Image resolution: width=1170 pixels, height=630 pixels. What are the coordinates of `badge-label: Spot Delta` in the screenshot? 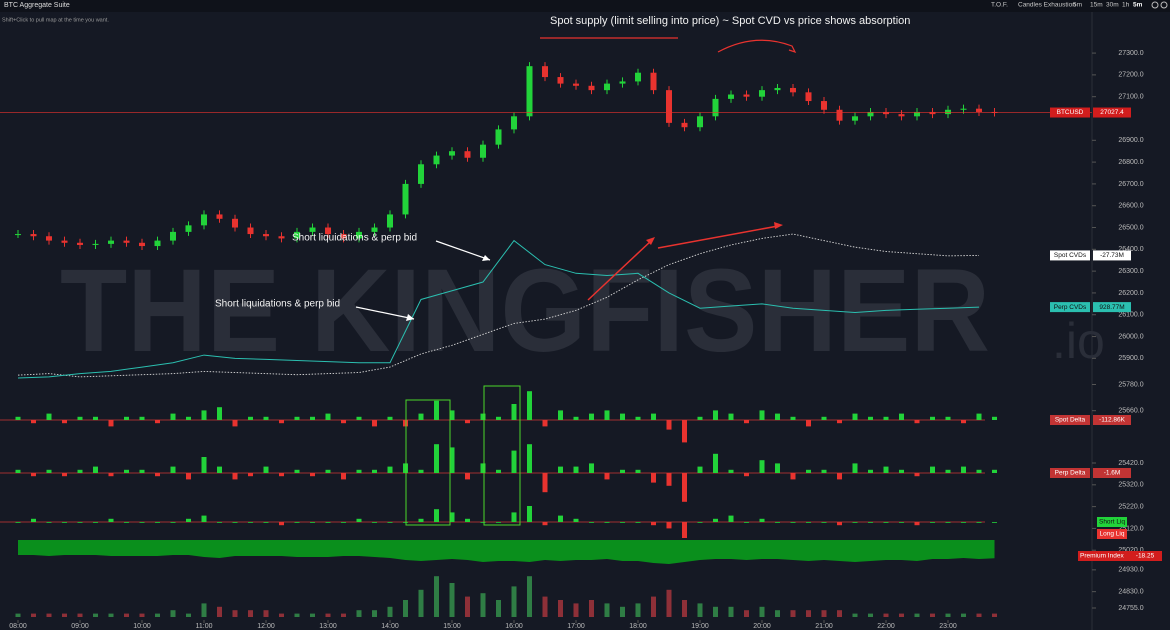 It's located at (1070, 420).